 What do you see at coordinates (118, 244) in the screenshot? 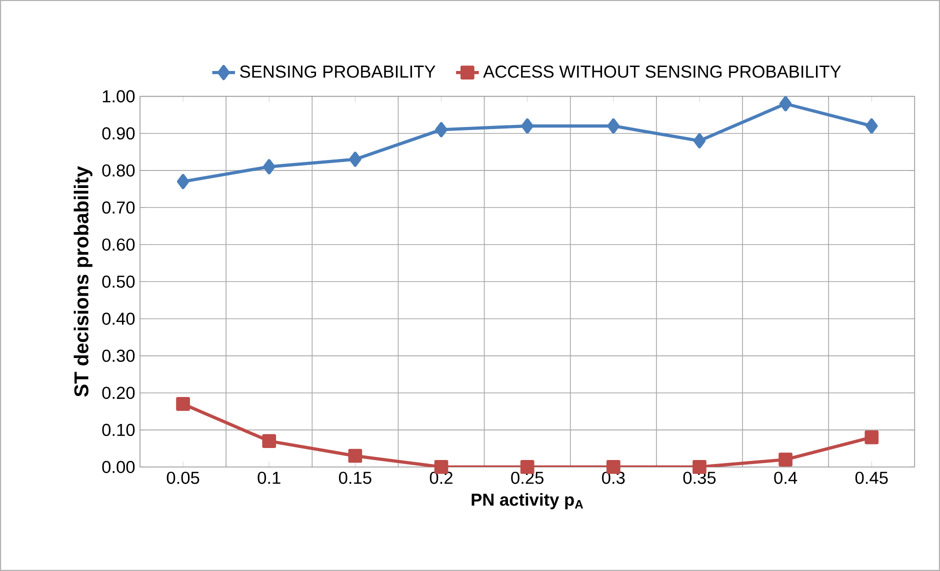
I see `y-tick-label: 0.60` at bounding box center [118, 244].